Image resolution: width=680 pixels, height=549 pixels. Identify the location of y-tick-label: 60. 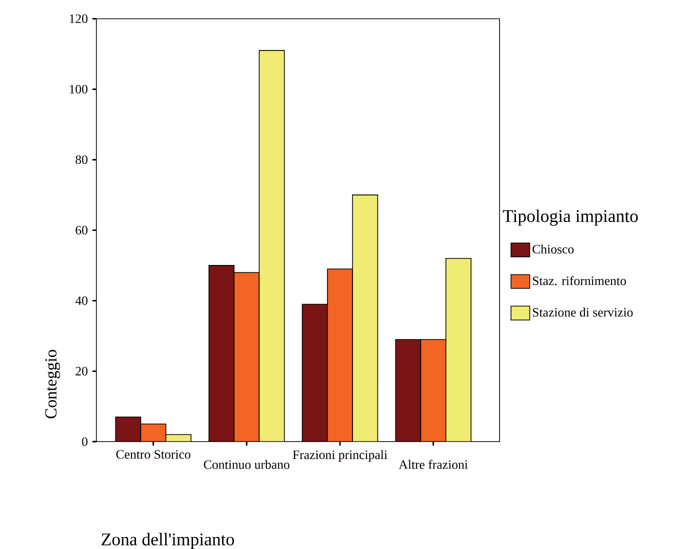
(82, 230).